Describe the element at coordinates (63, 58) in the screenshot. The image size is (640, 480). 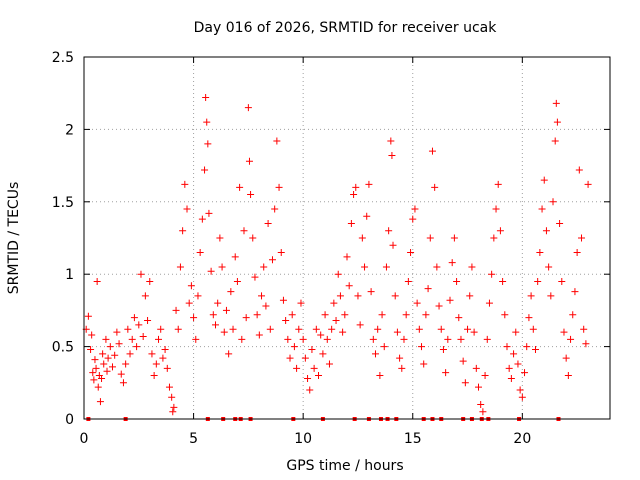
I see `y-tick-label: 2.5` at that location.